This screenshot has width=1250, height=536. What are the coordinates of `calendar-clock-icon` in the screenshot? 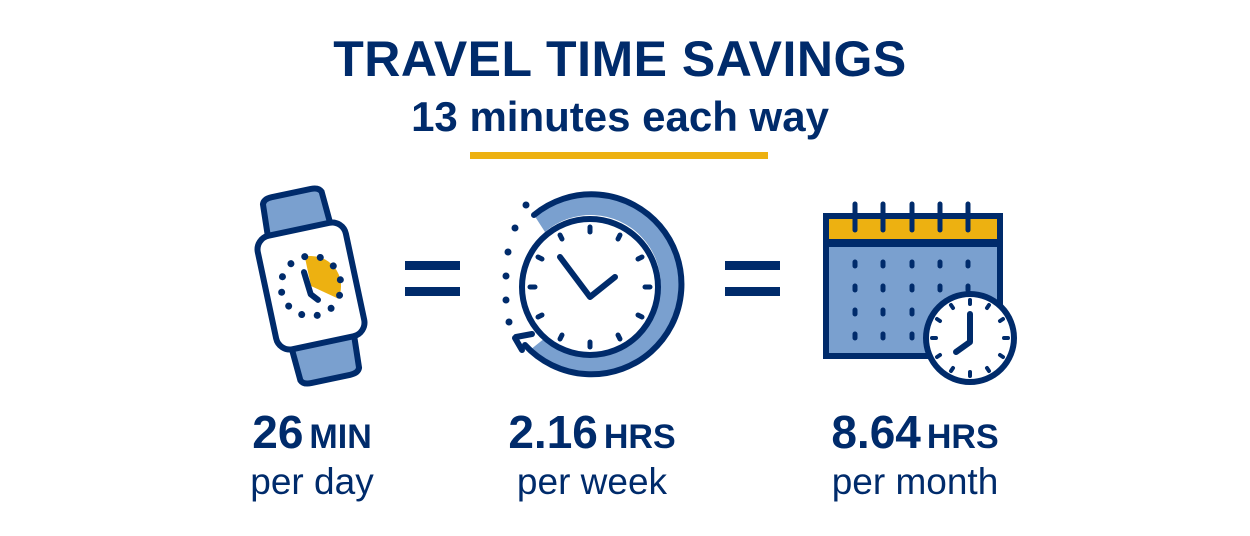 It's located at (920, 293).